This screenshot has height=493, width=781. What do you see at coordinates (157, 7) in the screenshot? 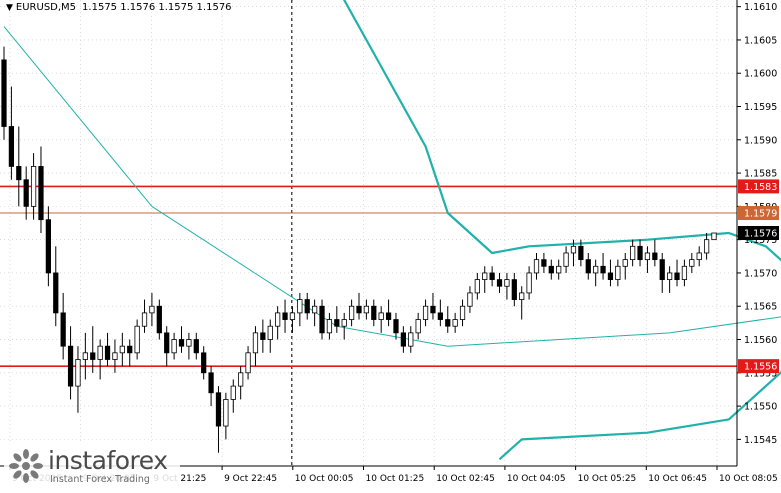
I see `ohlc-values: 1.1575 1.1576 1.1575 1.1576` at bounding box center [157, 7].